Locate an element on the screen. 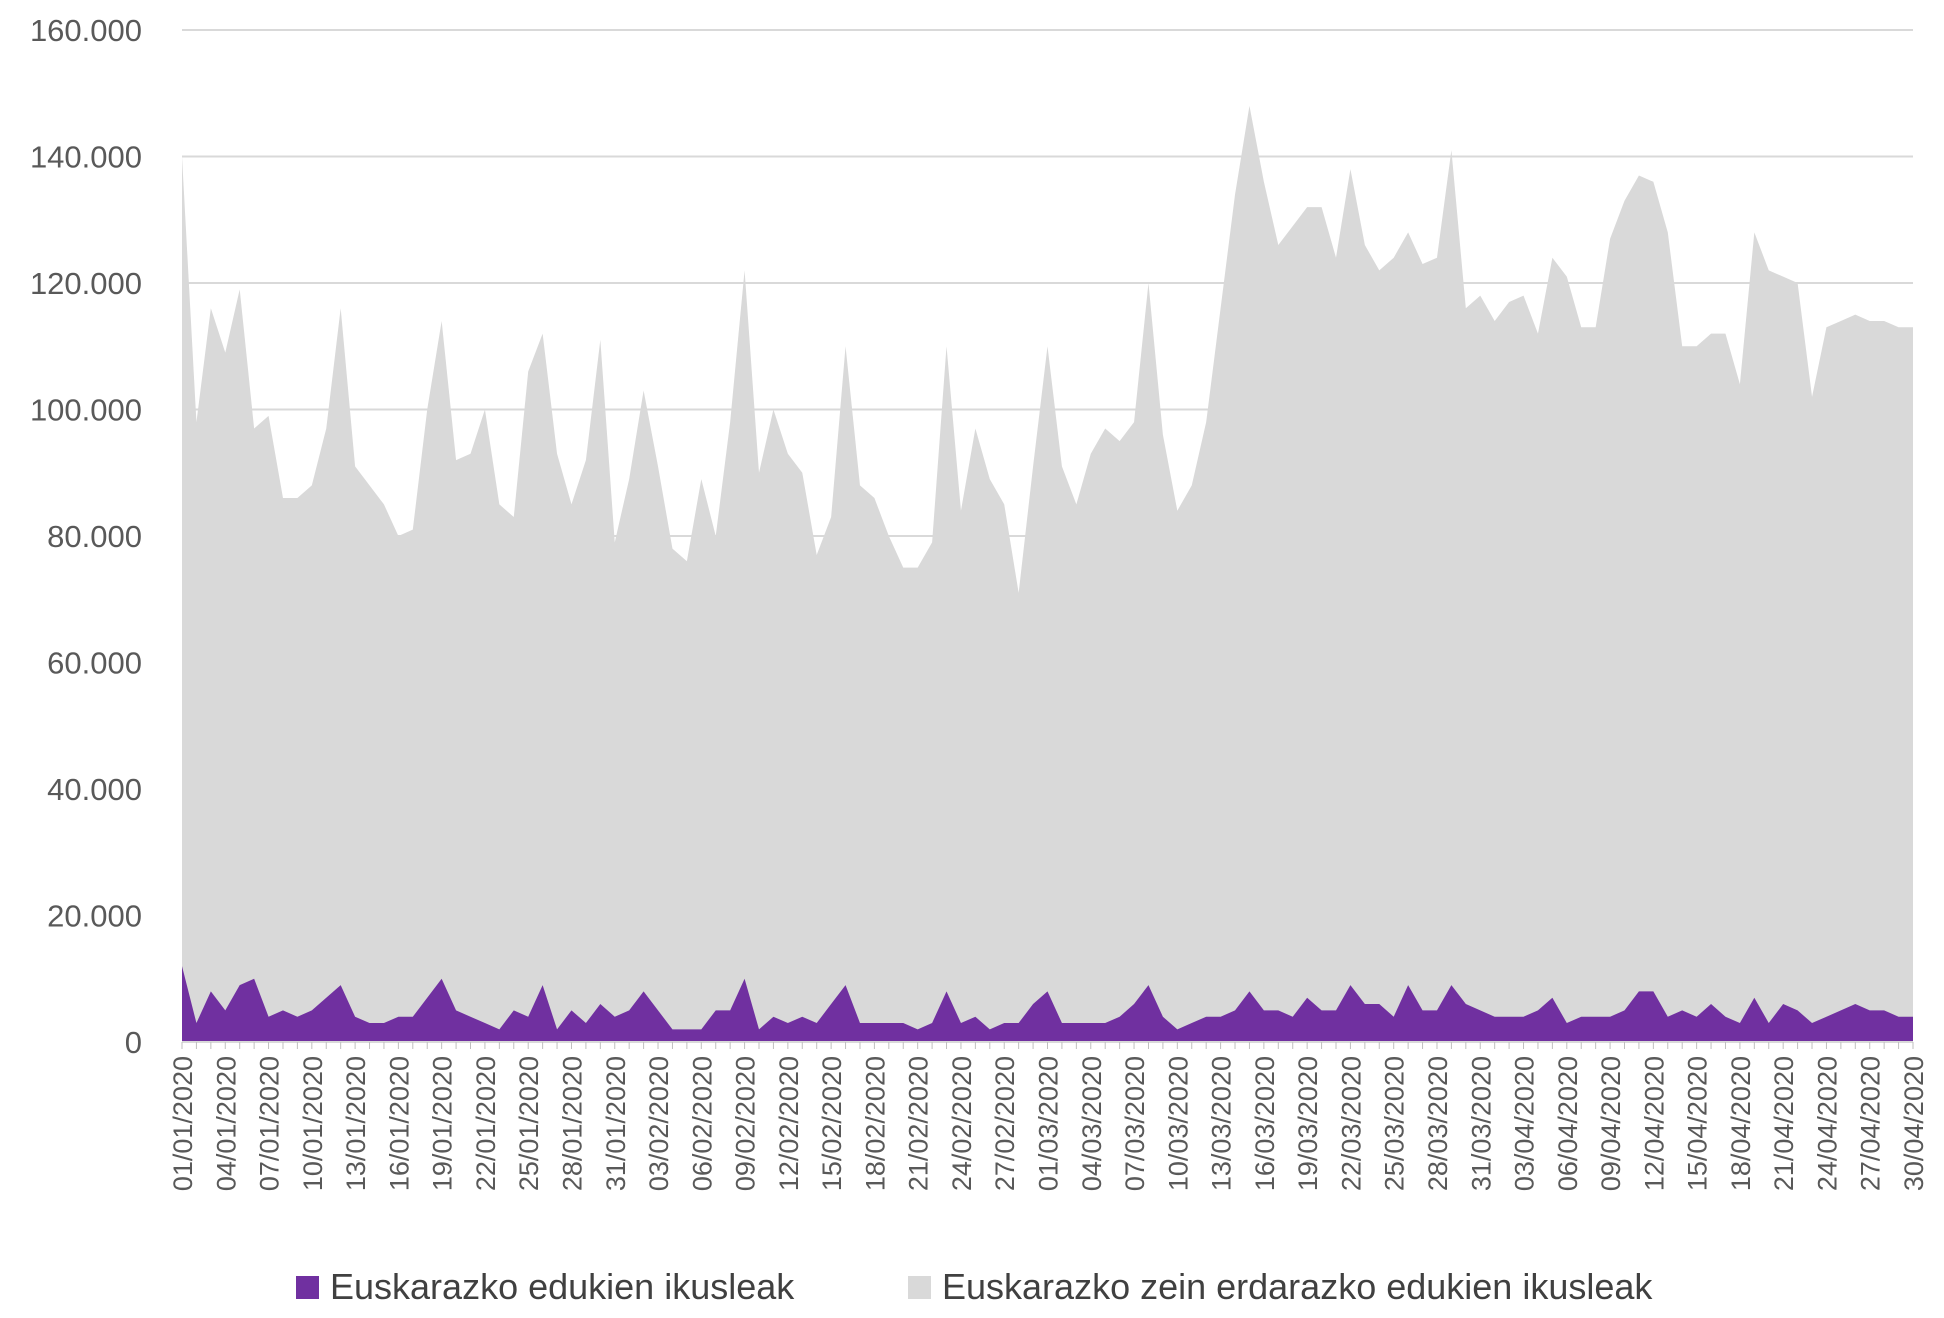  x-tick-label: 19/03/2020 is located at coordinates (1308, 1123).